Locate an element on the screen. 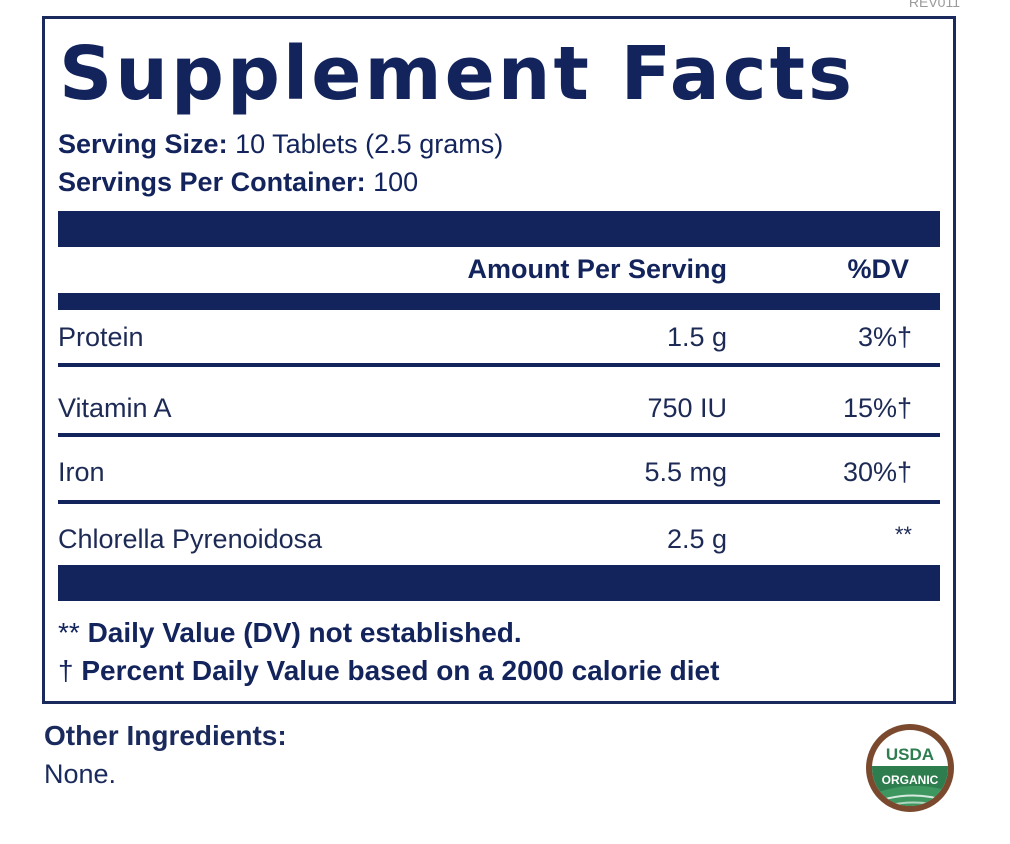  seal-usda-text: USDA is located at coordinates (910, 754).